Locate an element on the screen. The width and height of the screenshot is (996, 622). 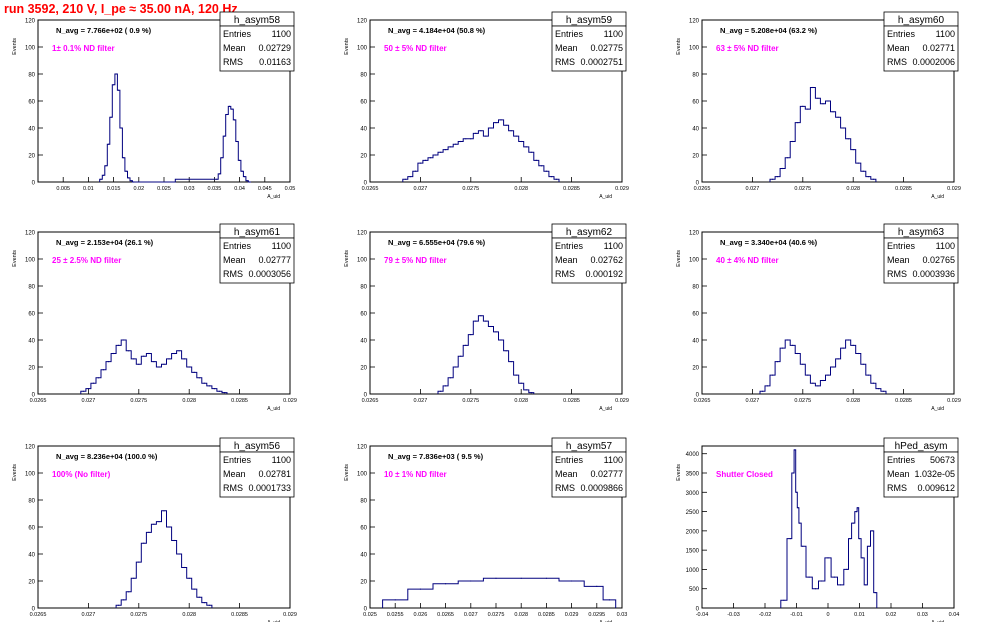
filter-label: 50 ± 5% ND filter is located at coordinates (415, 48).